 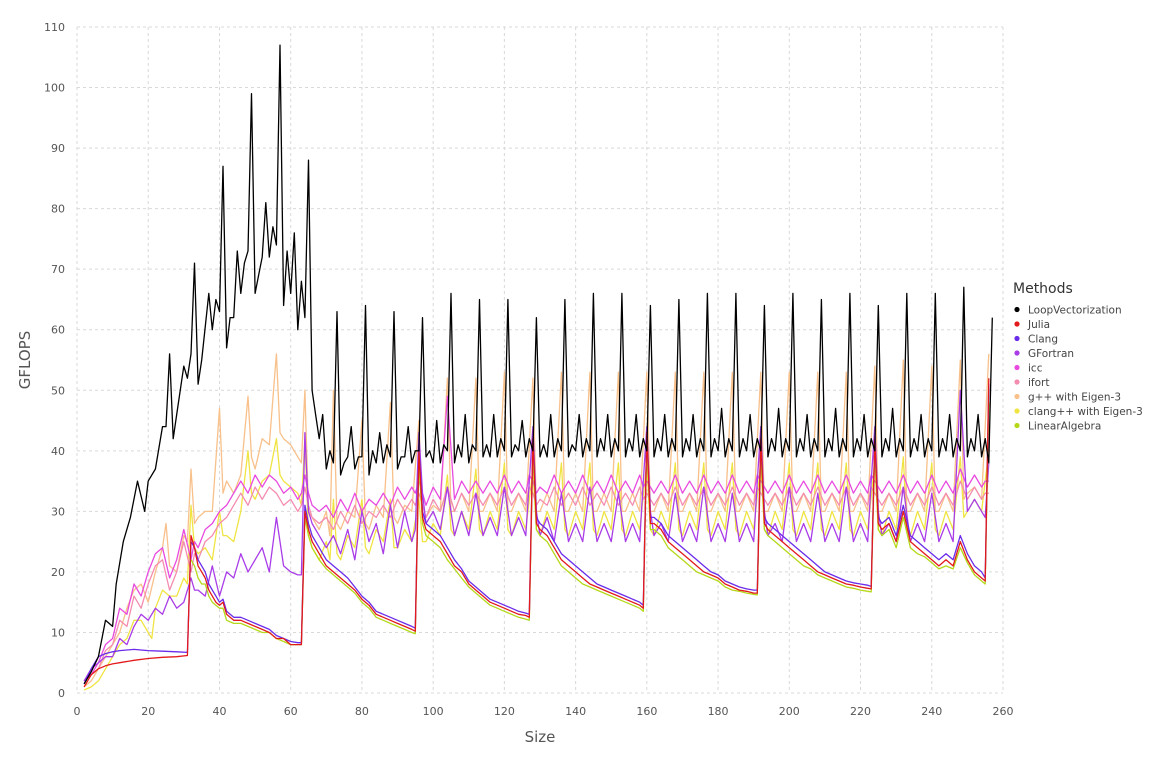 I want to click on y-tick-label: 100, so click(x=54, y=88).